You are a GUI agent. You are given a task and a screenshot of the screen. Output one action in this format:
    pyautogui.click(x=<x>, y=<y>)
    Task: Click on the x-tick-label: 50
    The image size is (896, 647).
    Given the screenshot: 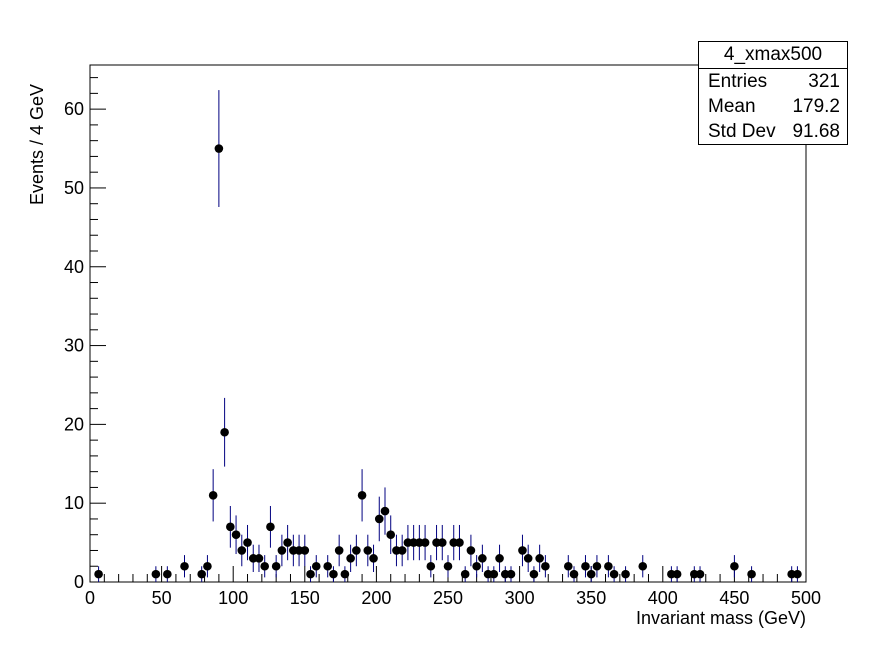 What is the action you would take?
    pyautogui.click(x=162, y=598)
    